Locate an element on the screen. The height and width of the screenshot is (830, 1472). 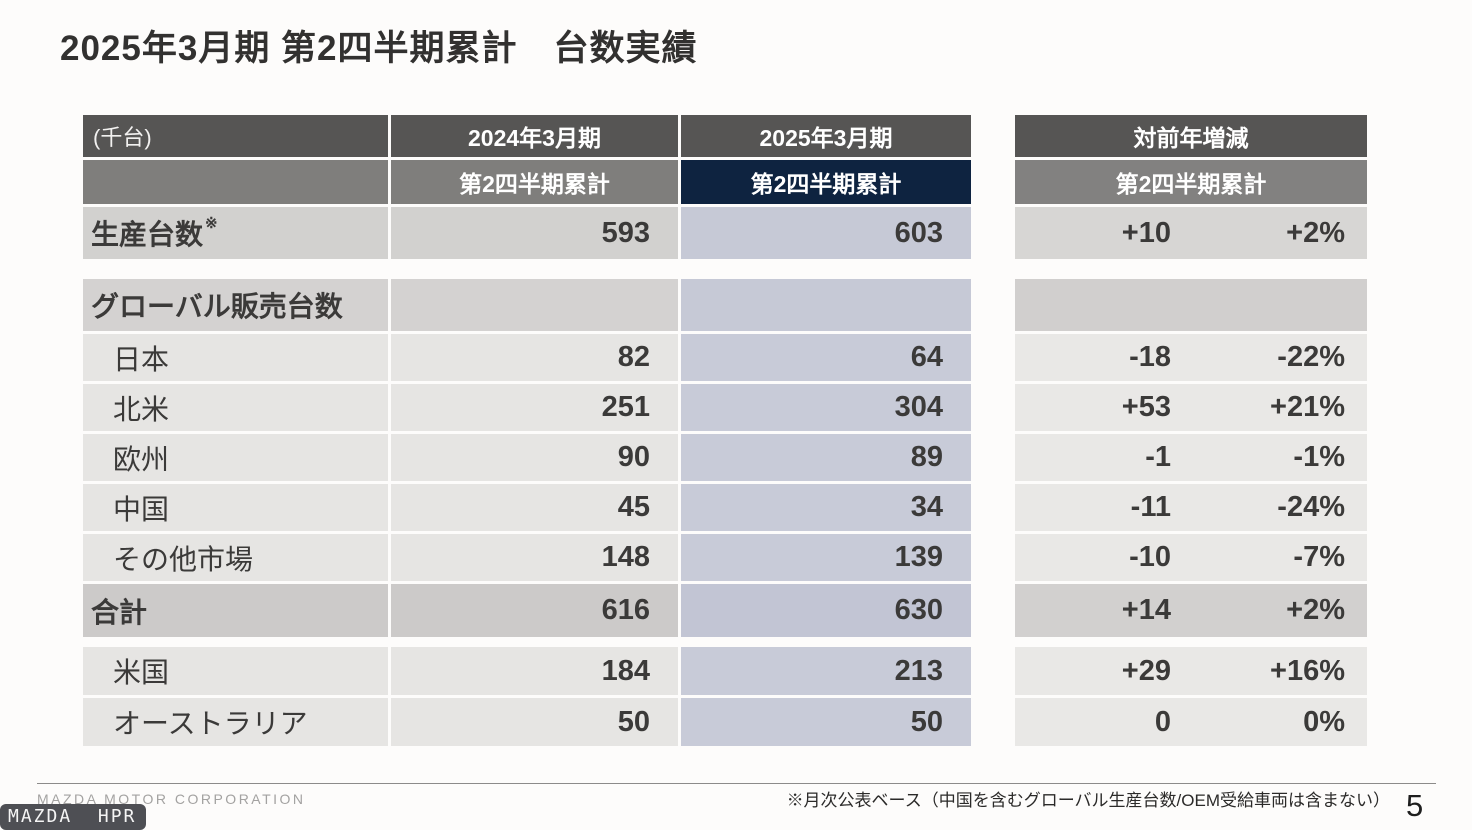
global-sales-fy2025-cell is located at coordinates (826, 305).